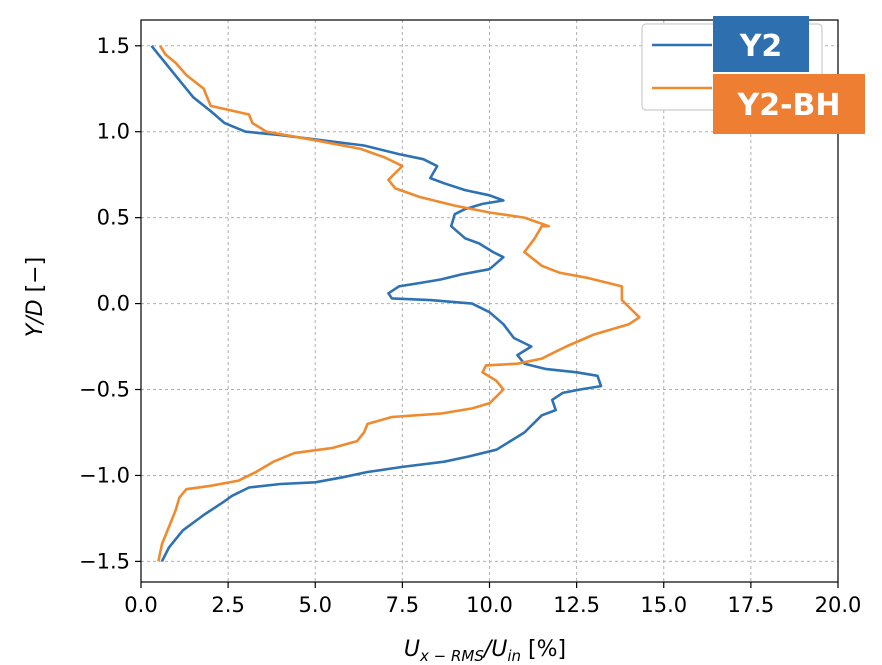 The image size is (882, 665). I want to click on x-tick-label: 15.0, so click(663, 605).